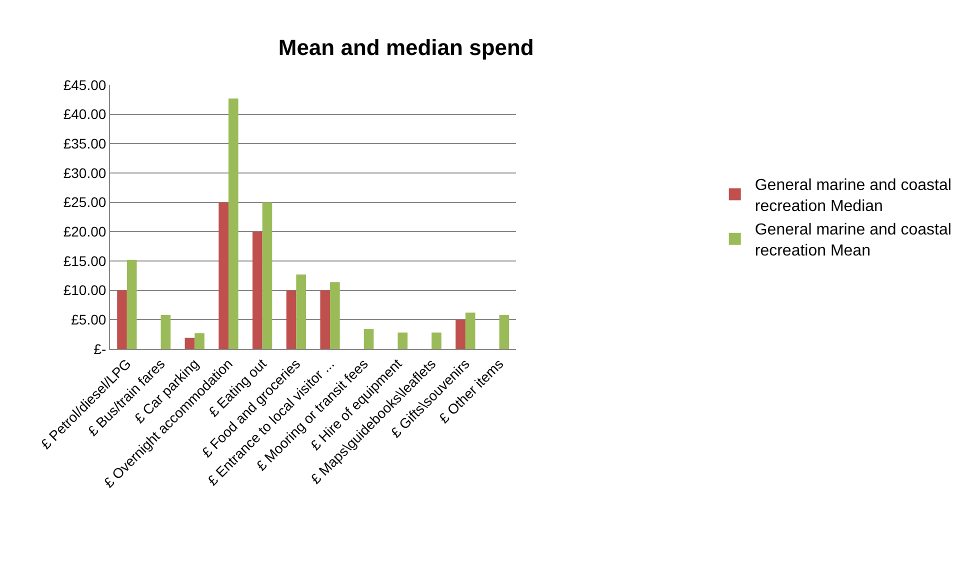  I want to click on y-tick-label: £35.00, so click(84, 144).